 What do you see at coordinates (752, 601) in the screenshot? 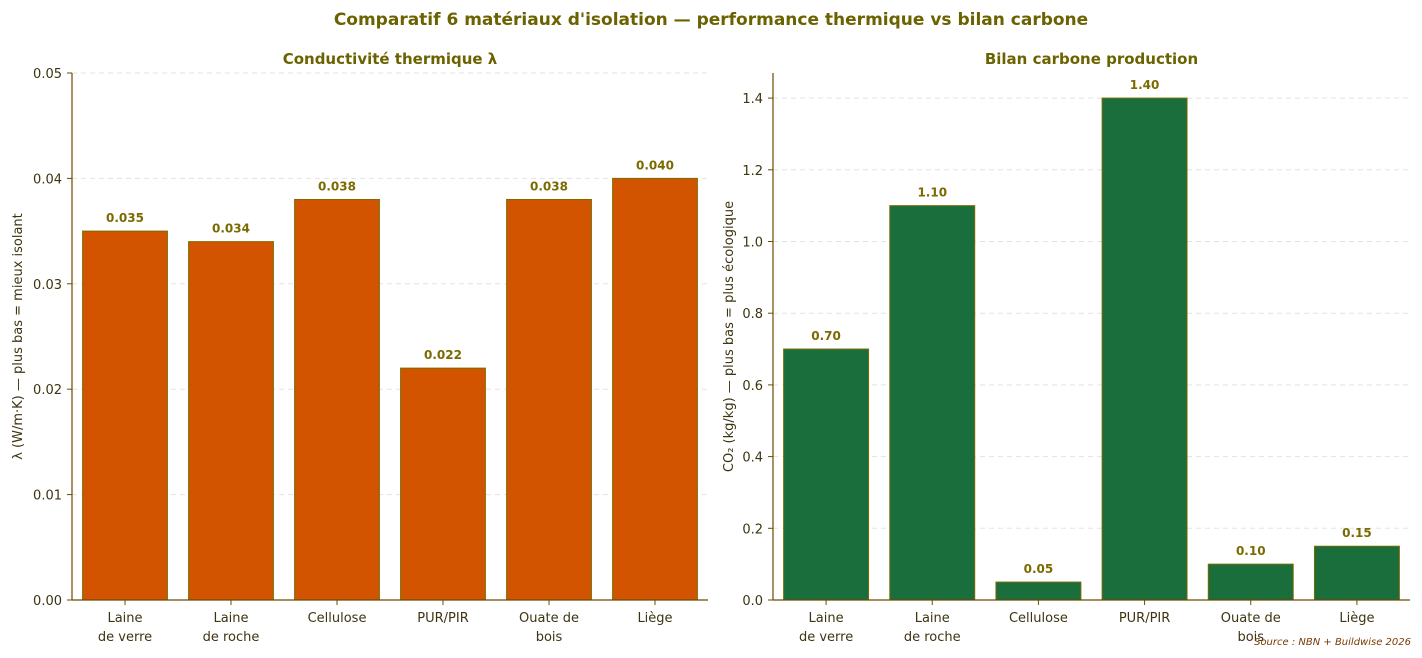
I see `y-tick-label: 0.0` at bounding box center [752, 601].